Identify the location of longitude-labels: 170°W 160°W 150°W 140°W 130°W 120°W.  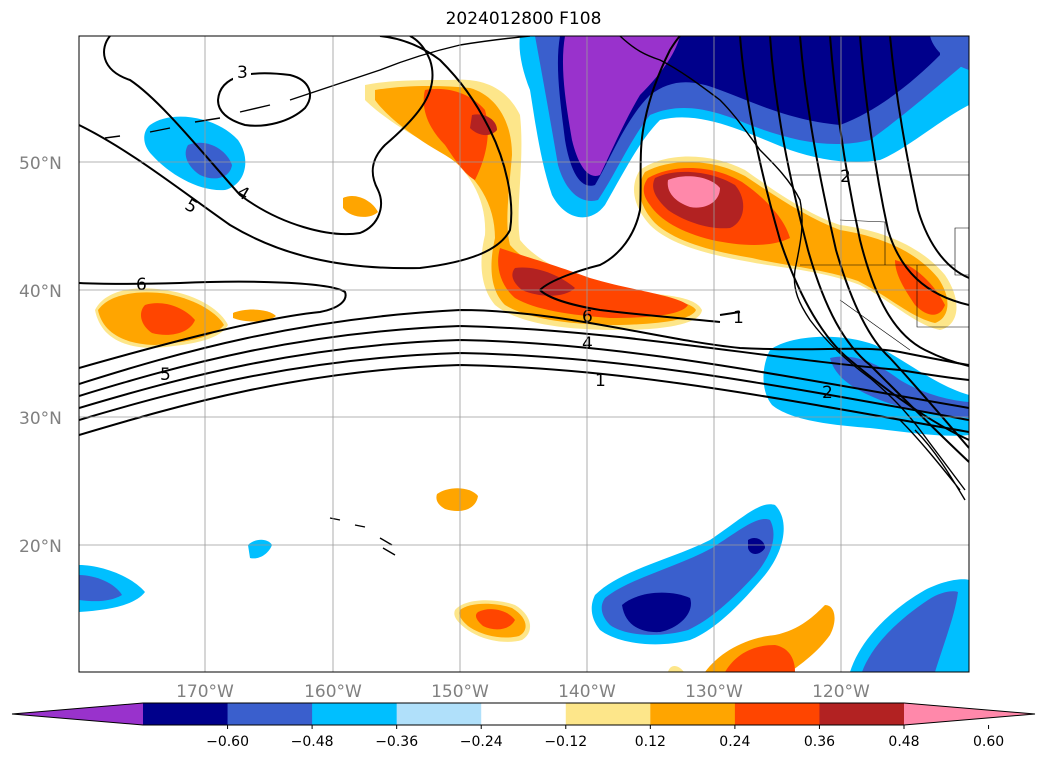
(523, 692).